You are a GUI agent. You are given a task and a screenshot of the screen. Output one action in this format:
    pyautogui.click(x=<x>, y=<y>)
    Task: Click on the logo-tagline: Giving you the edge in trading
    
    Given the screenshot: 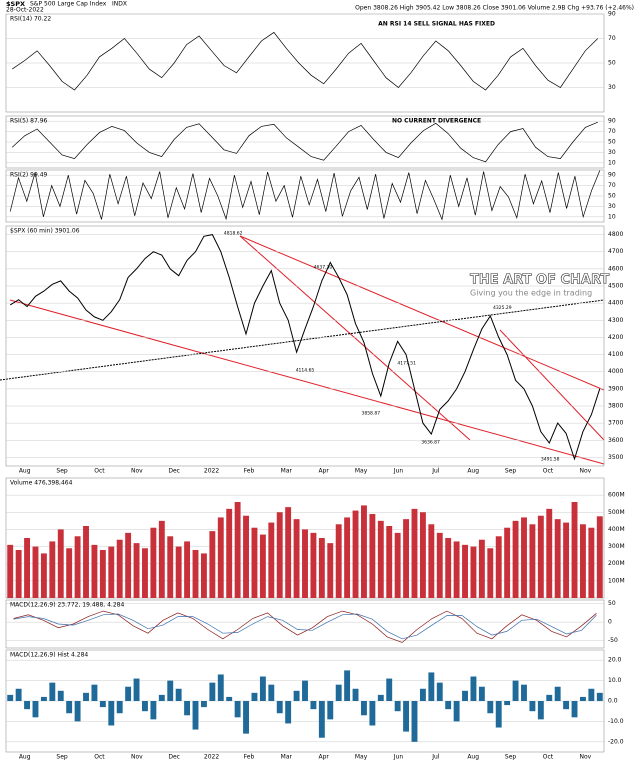 What is the action you would take?
    pyautogui.click(x=531, y=293)
    